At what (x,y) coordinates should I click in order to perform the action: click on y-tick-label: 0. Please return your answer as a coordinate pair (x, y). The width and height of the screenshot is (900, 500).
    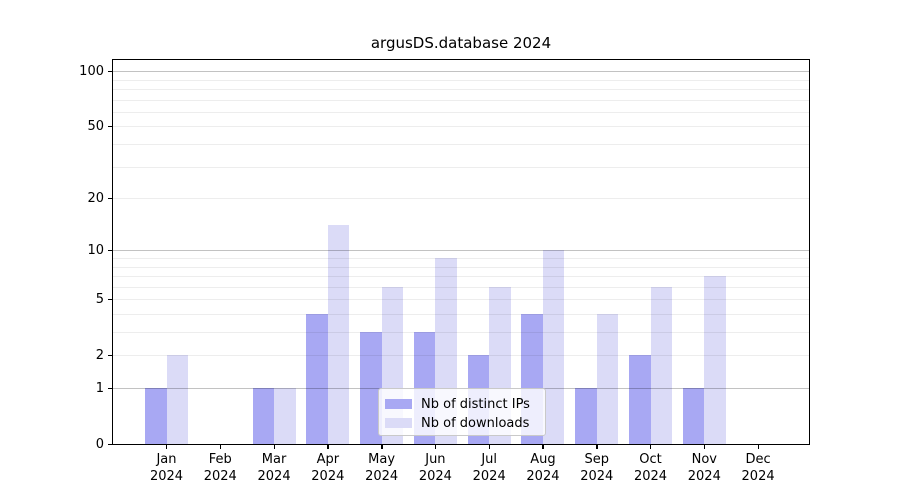
    Looking at the image, I should click on (99, 444).